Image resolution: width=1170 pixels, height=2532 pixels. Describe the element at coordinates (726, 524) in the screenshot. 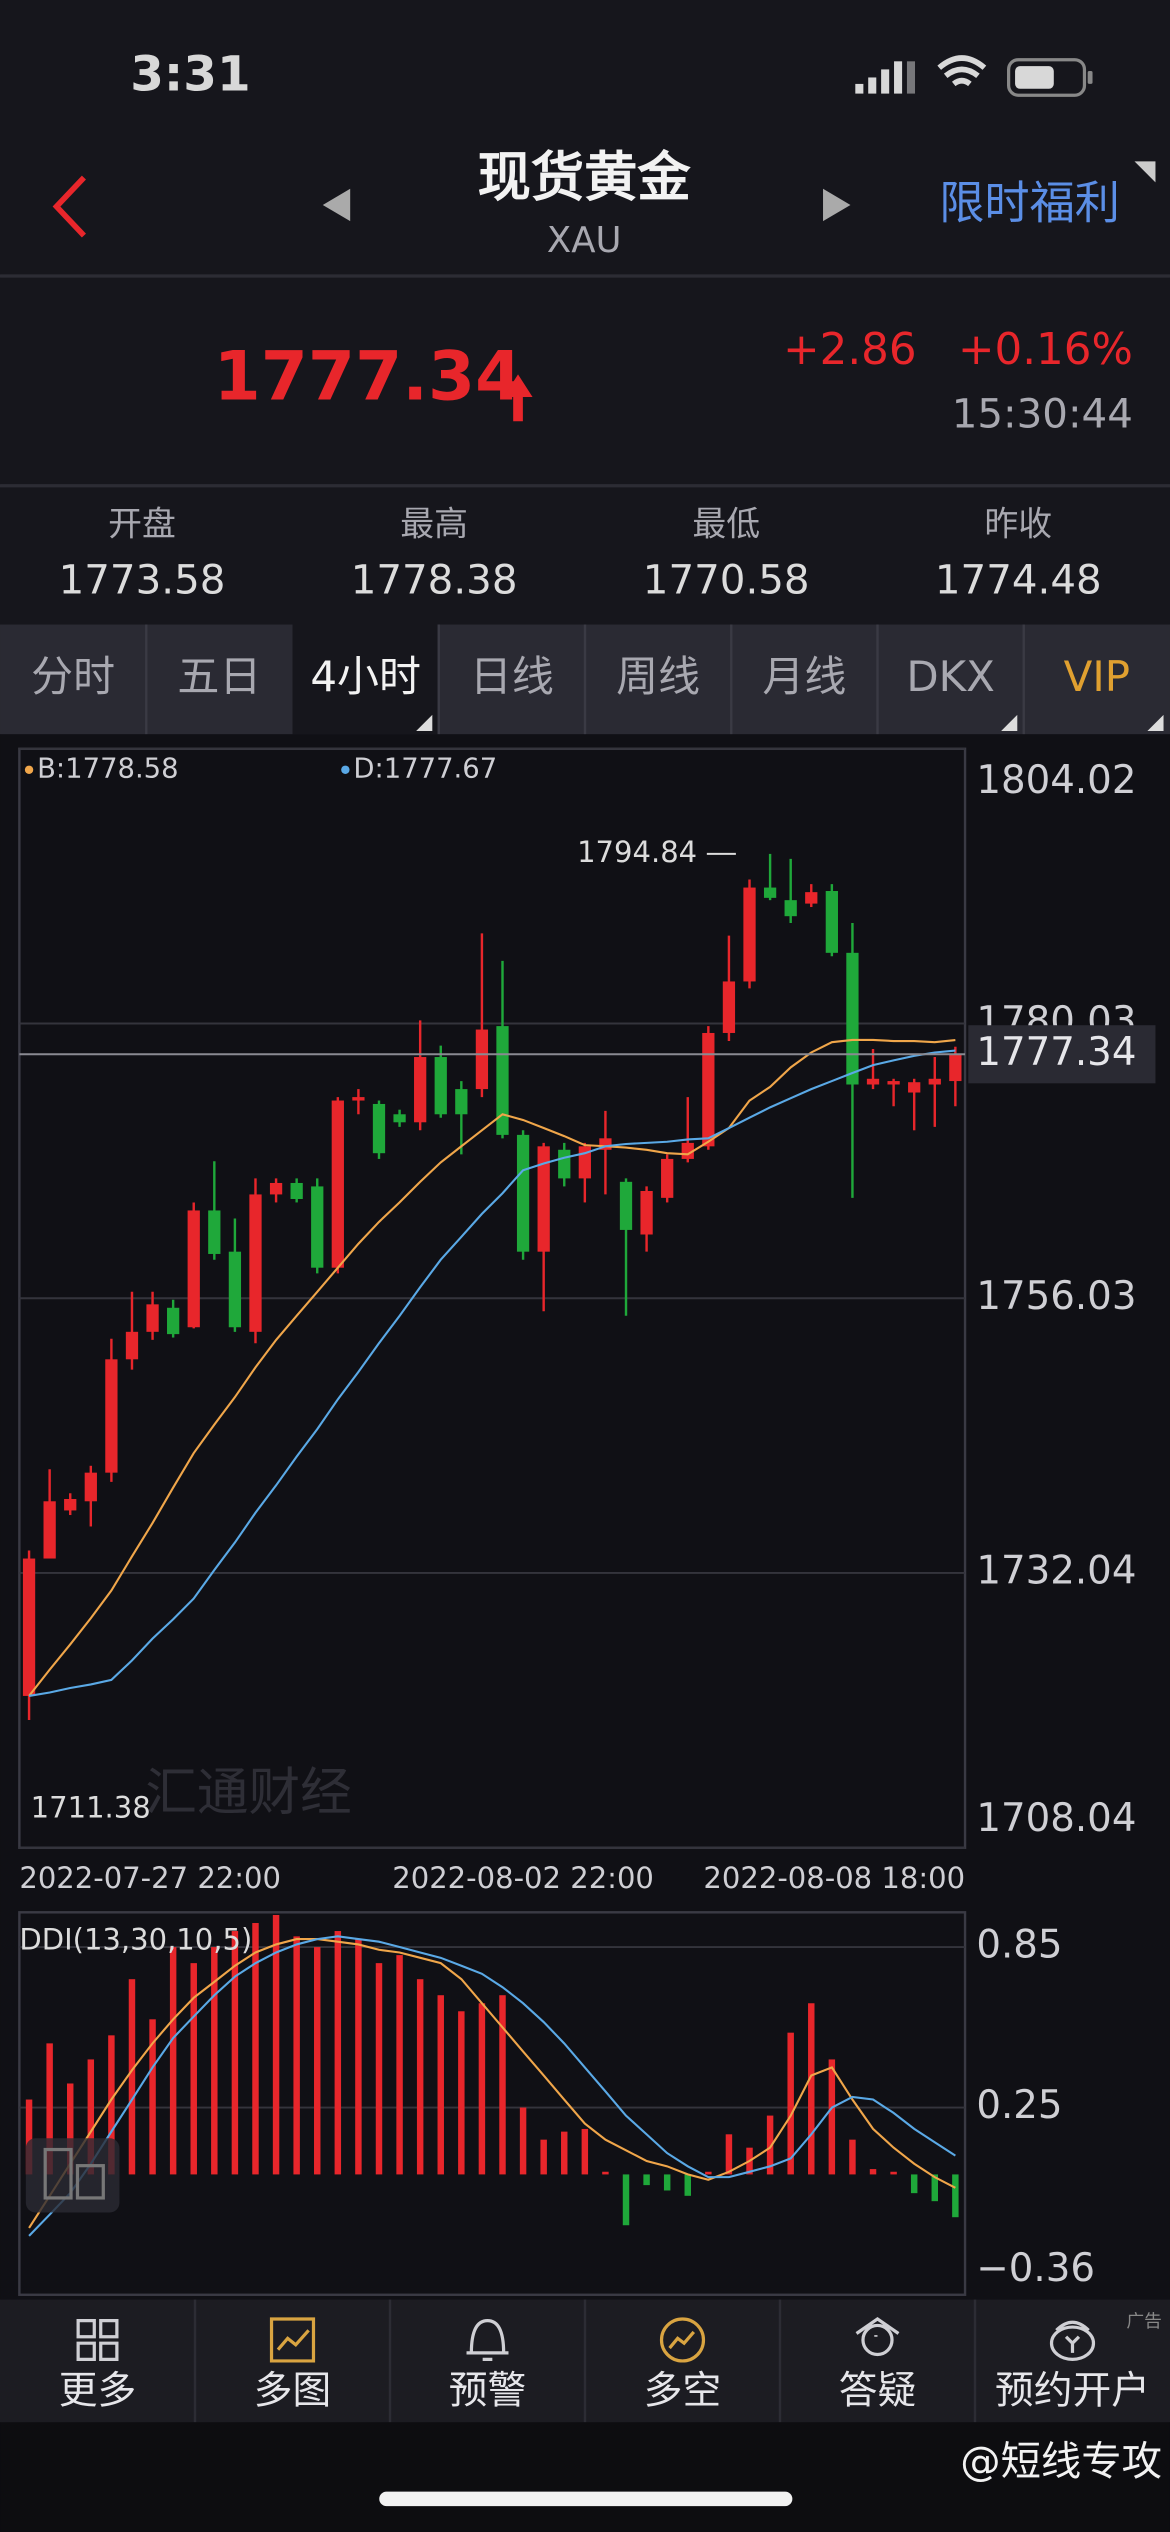

I see `stat-label: 最低` at that location.